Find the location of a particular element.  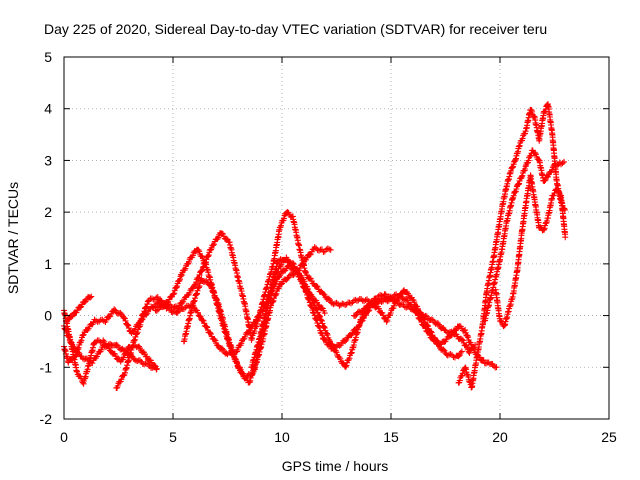

y-tick-label: 0 is located at coordinates (48, 316).